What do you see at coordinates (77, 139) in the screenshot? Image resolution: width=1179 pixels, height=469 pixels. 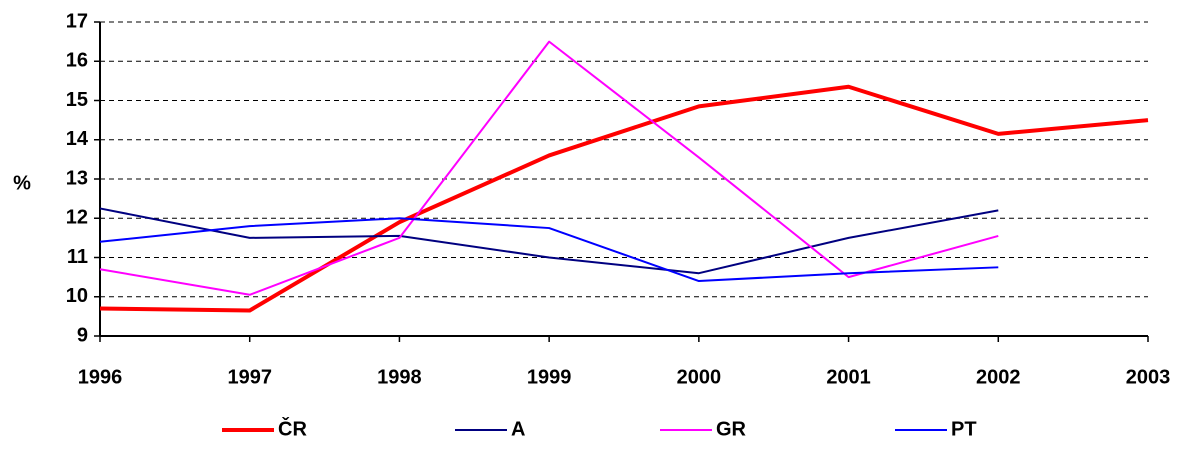 I see `y-tick-label: 14` at bounding box center [77, 139].